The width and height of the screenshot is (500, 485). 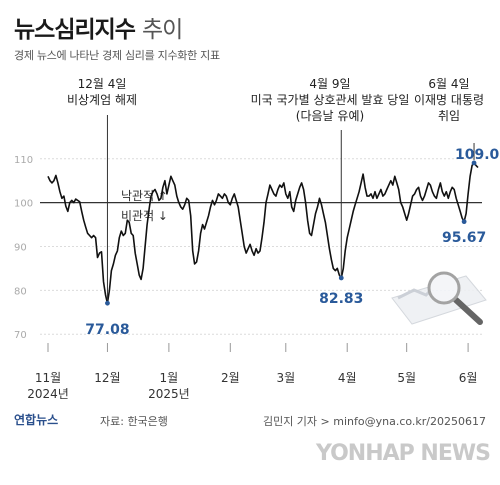 What do you see at coordinates (102, 100) in the screenshot?
I see `annotation-label-0-1: 비상계엄 해제` at bounding box center [102, 100].